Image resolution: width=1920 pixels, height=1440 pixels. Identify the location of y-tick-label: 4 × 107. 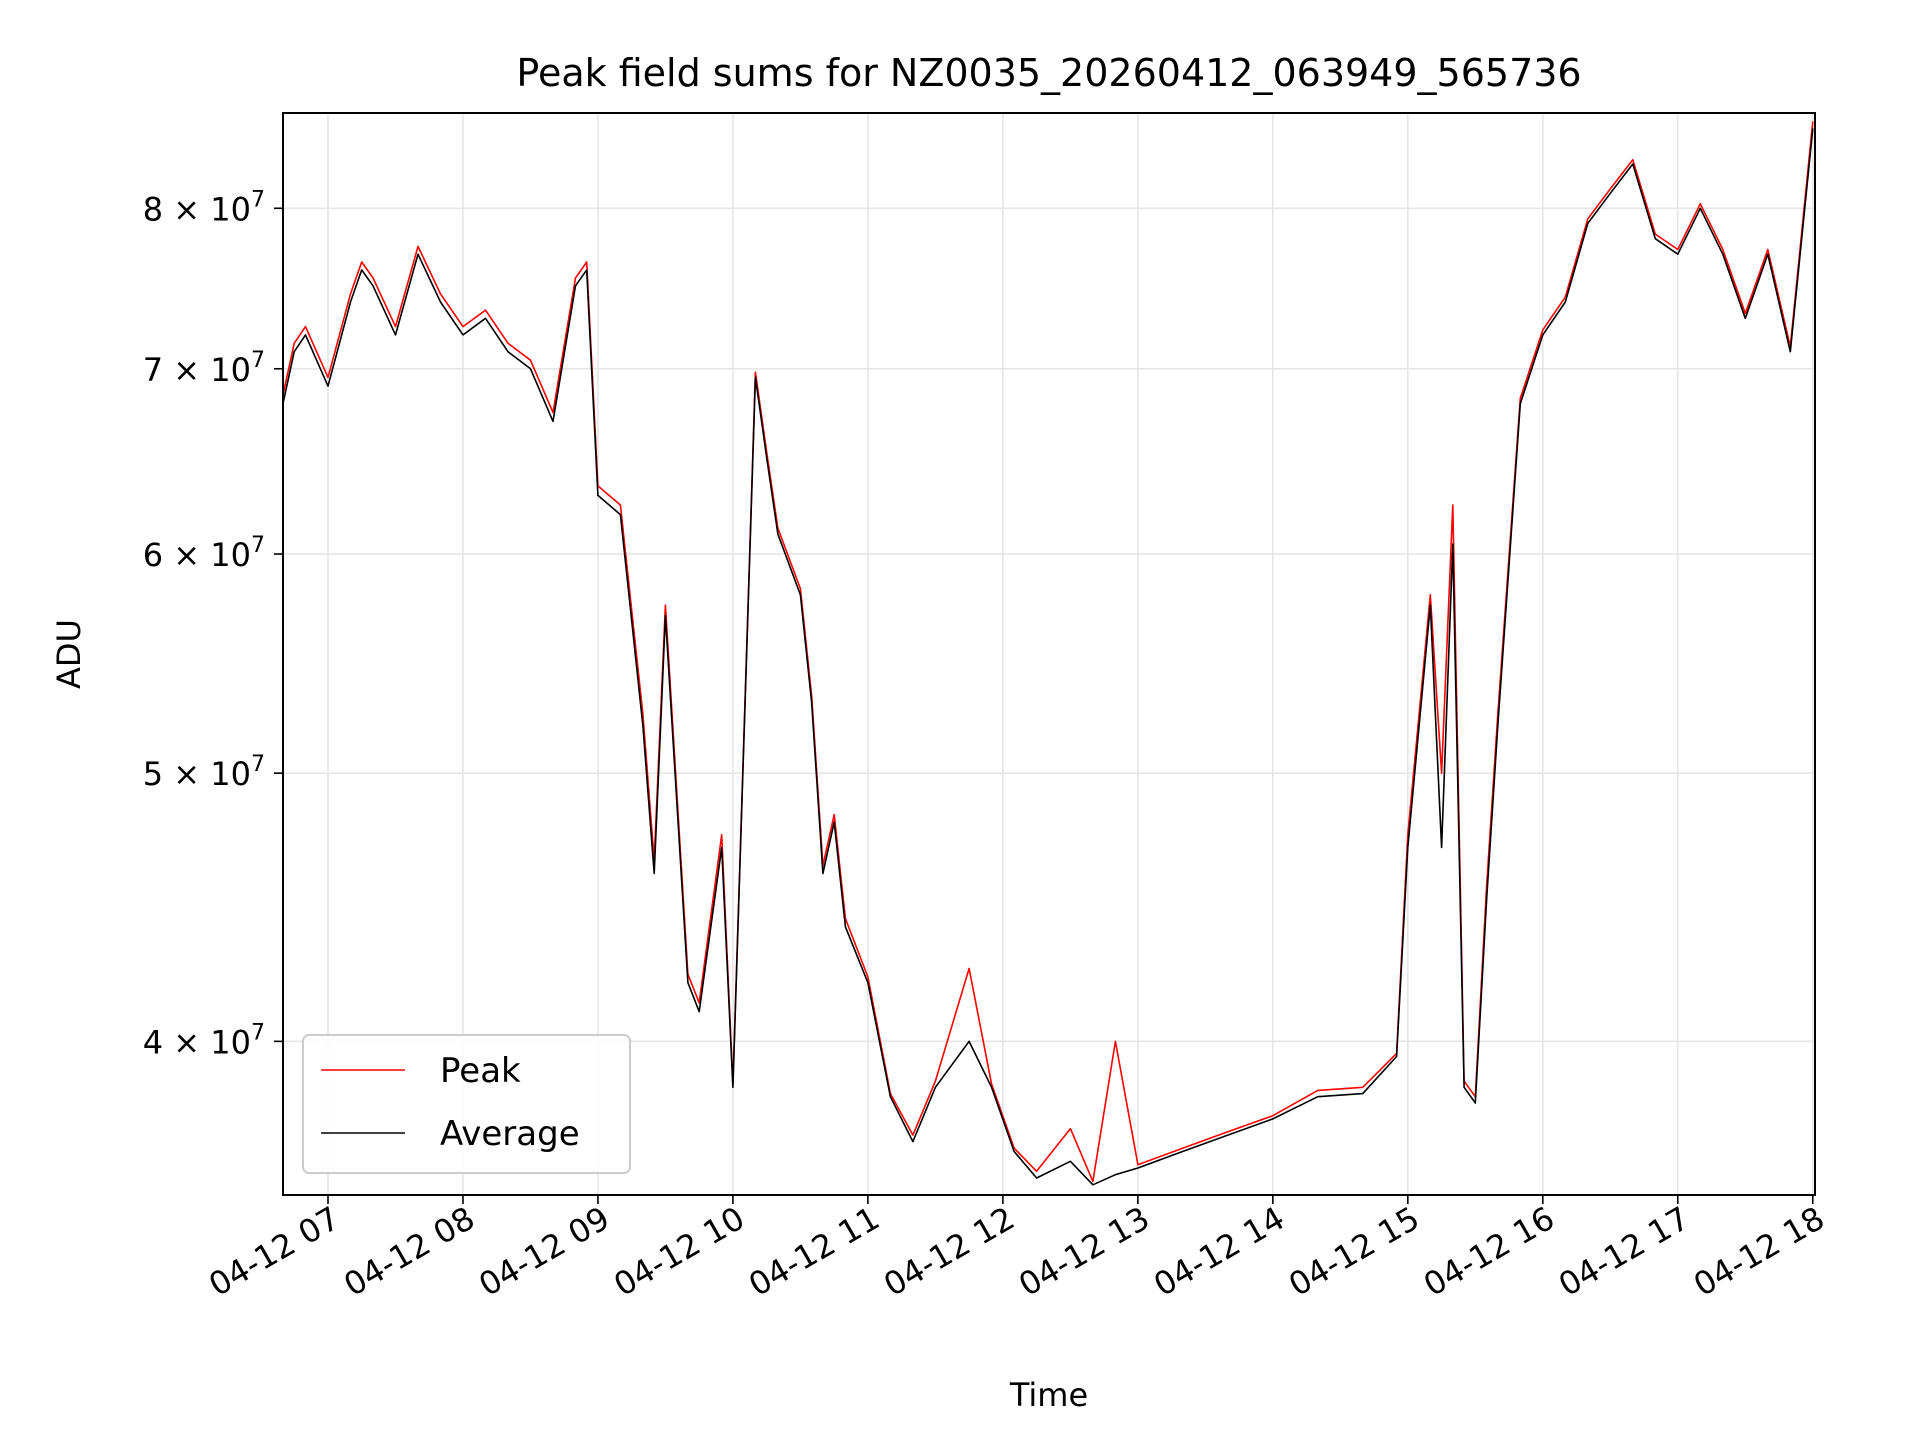
(204, 1040).